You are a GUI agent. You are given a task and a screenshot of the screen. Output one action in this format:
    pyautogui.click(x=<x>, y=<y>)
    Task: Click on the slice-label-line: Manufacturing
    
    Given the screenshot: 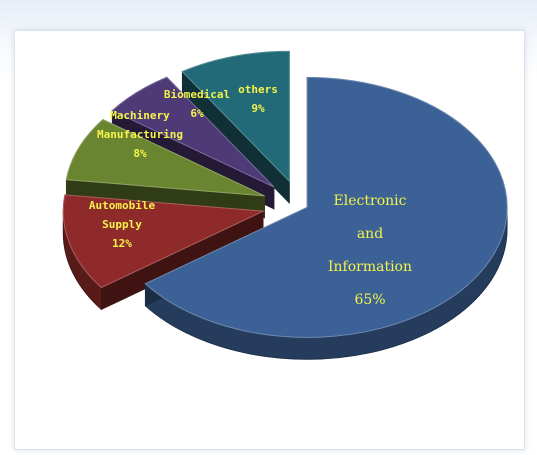 What is the action you would take?
    pyautogui.click(x=140, y=134)
    